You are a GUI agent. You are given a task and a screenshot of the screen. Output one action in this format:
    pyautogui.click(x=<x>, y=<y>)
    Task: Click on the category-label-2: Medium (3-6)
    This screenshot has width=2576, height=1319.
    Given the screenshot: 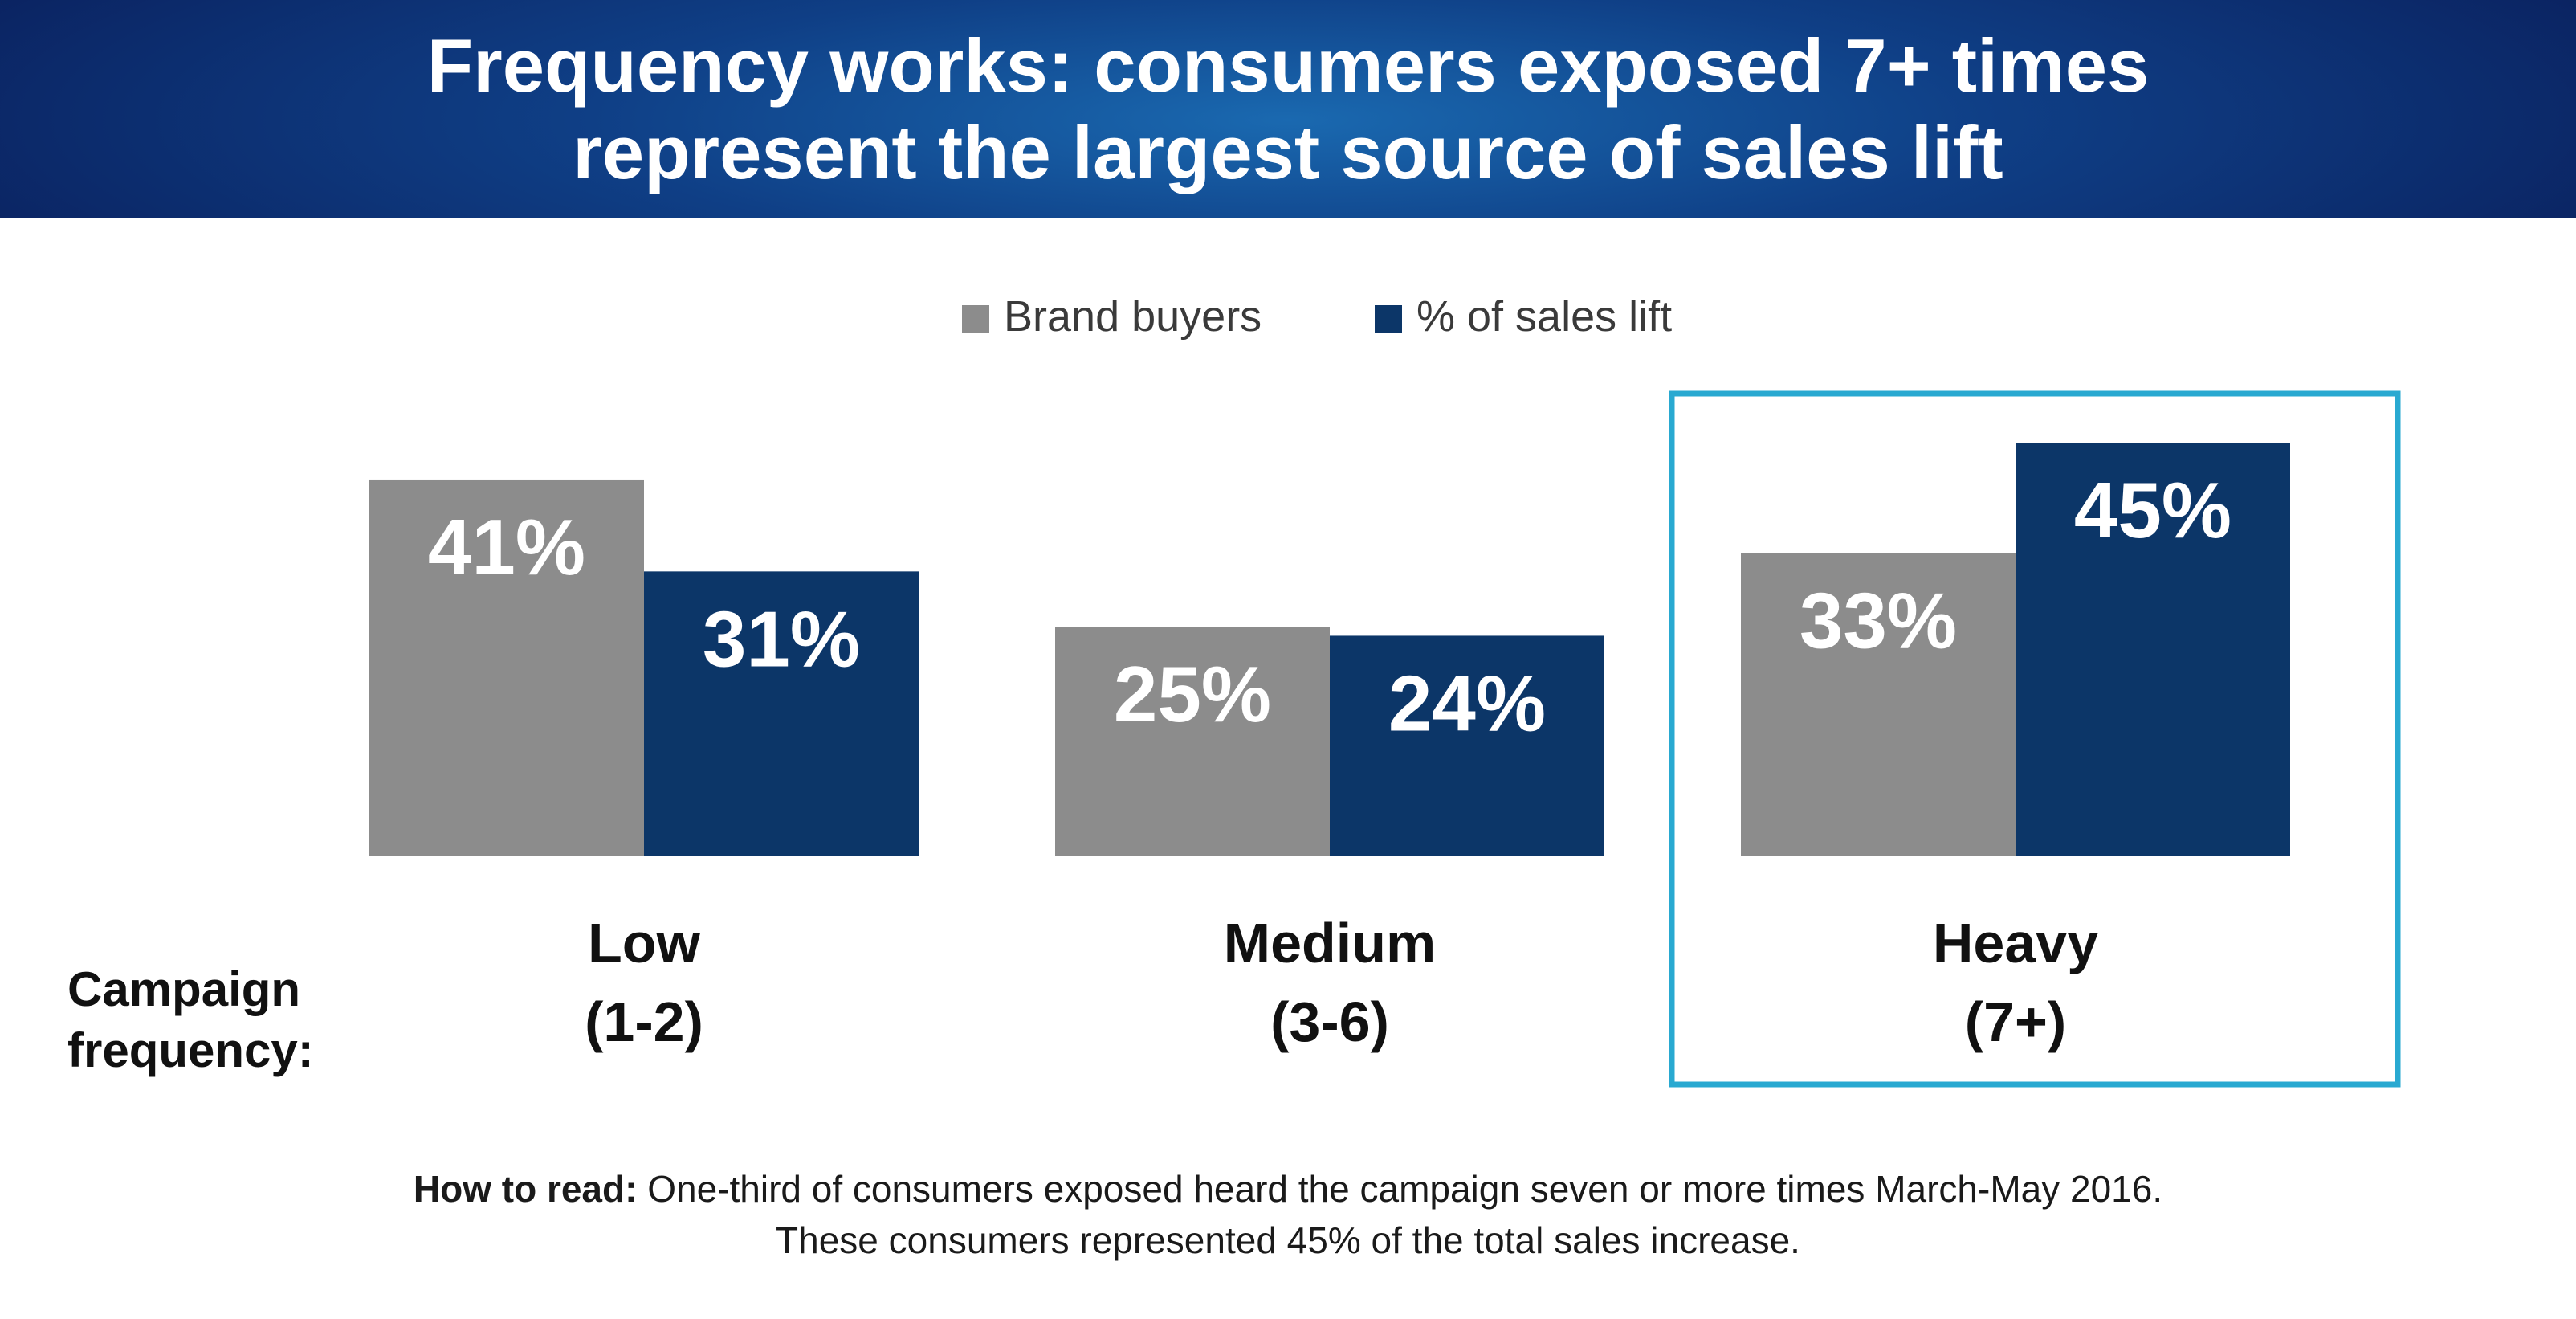 What is the action you would take?
    pyautogui.click(x=1330, y=983)
    